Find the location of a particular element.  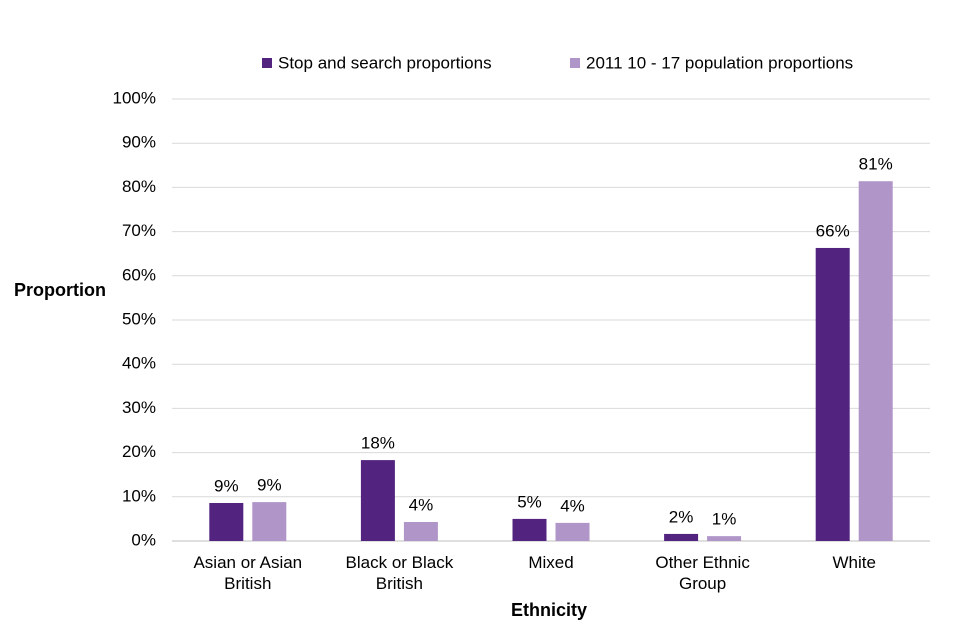

x-tick-label-box: Other Ethnic Group is located at coordinates (702, 573).